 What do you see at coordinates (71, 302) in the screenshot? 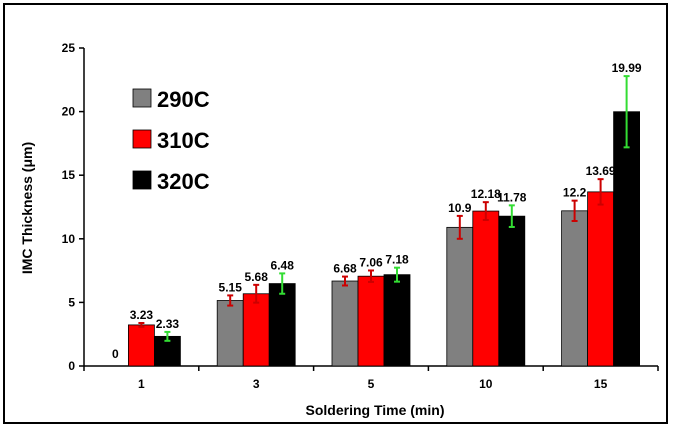
I see `y-tick-label: 5` at bounding box center [71, 302].